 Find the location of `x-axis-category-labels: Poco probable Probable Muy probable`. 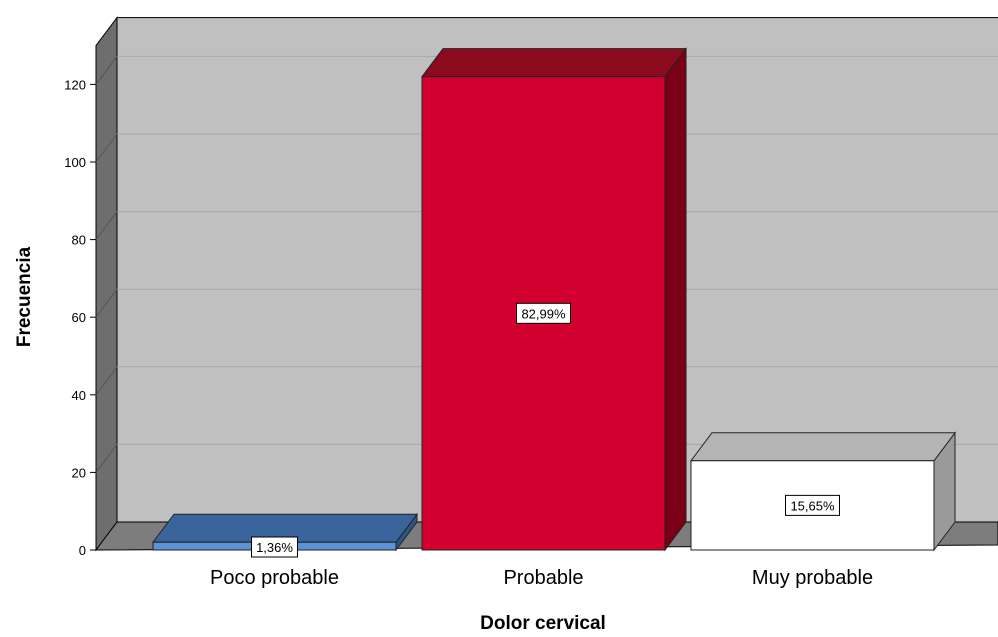

x-axis-category-labels: Poco probable Probable Muy probable is located at coordinates (541, 578).